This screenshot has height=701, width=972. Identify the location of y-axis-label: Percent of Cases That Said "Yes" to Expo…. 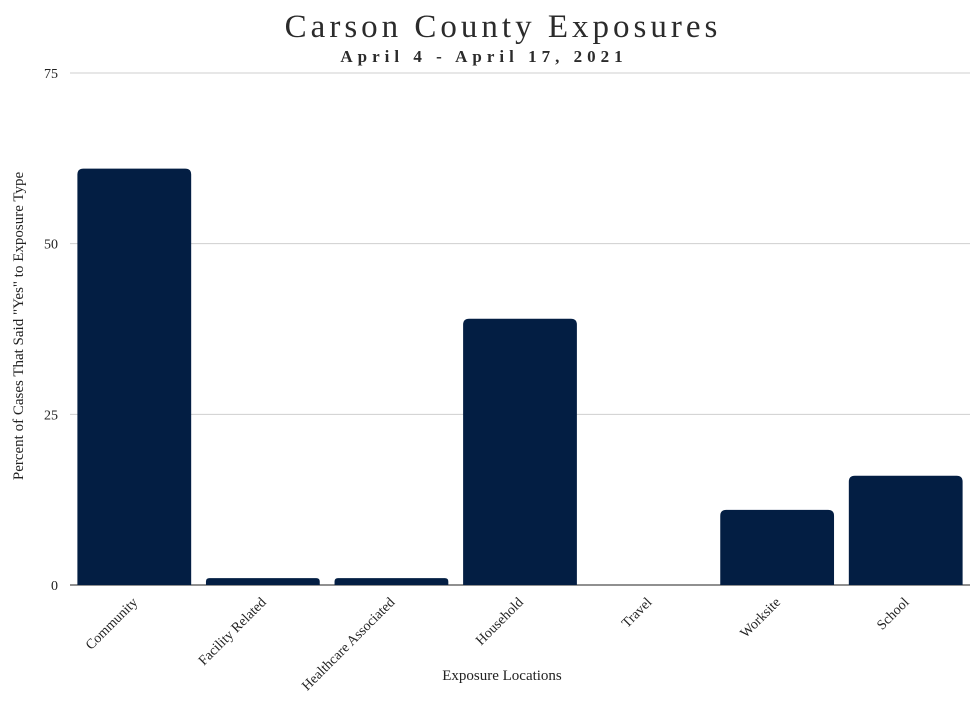
(19, 326).